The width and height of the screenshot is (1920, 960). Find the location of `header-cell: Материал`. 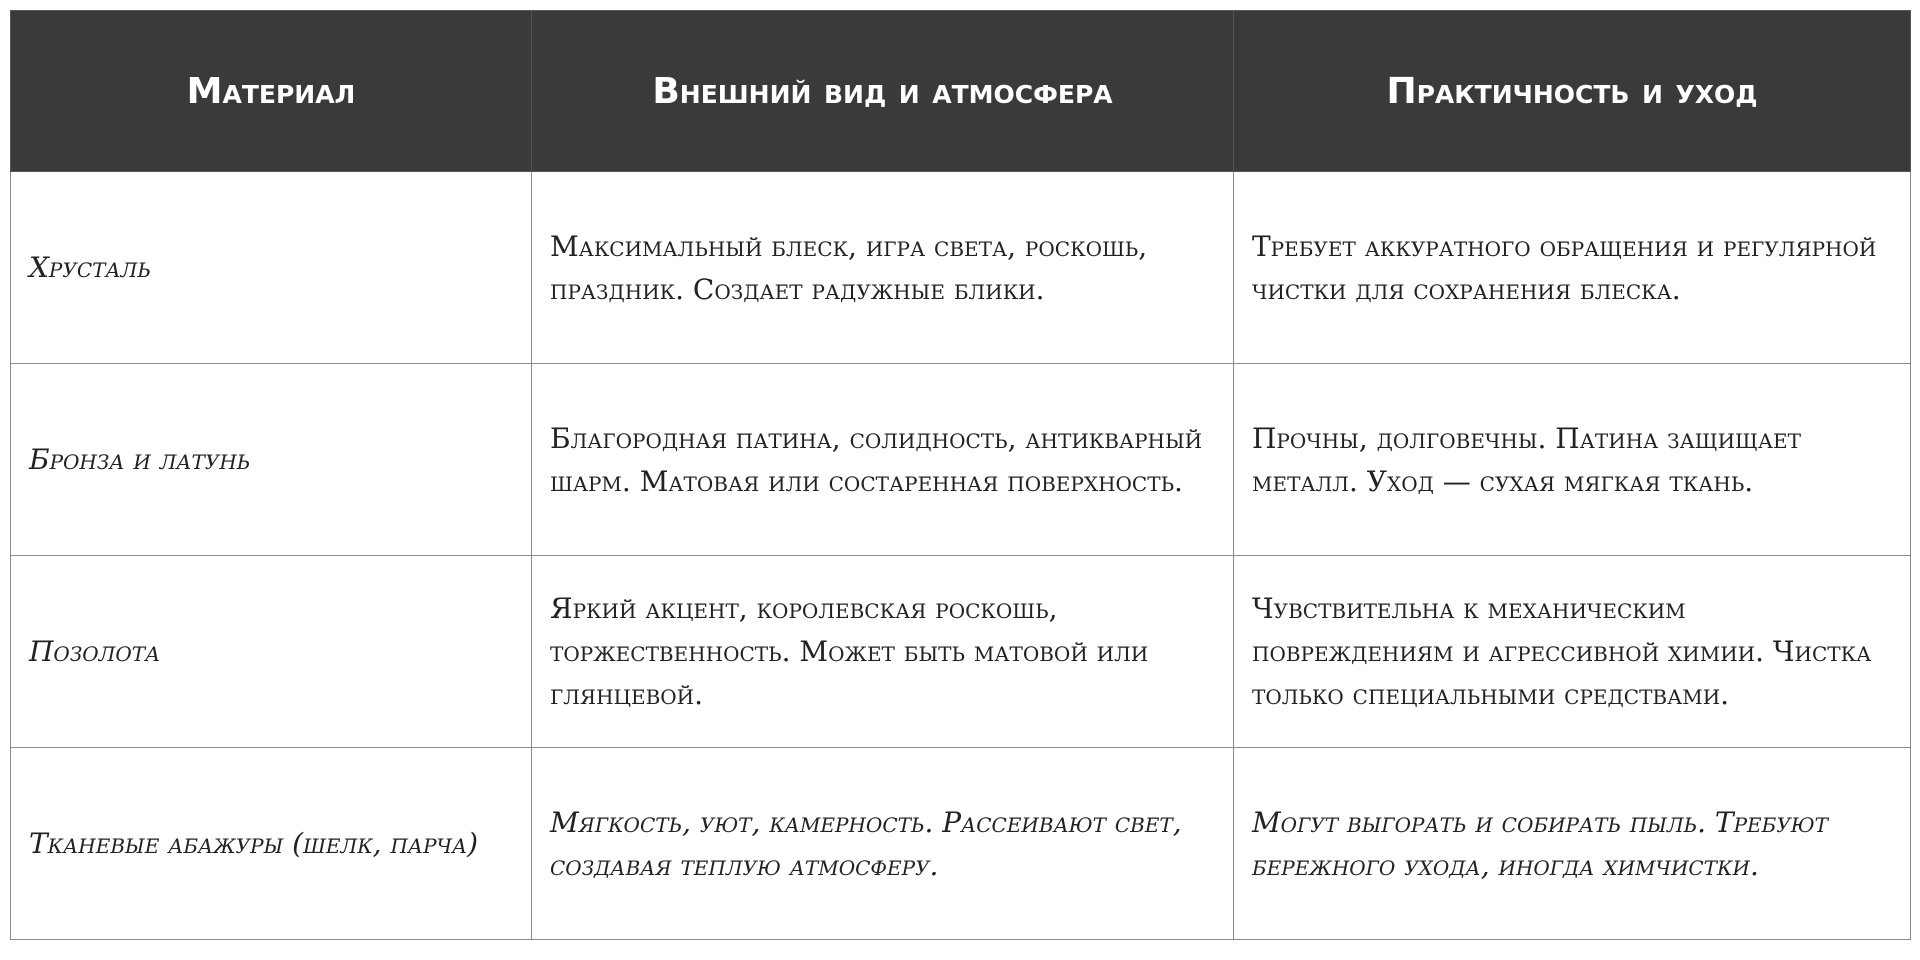

header-cell: Материал is located at coordinates (271, 91).